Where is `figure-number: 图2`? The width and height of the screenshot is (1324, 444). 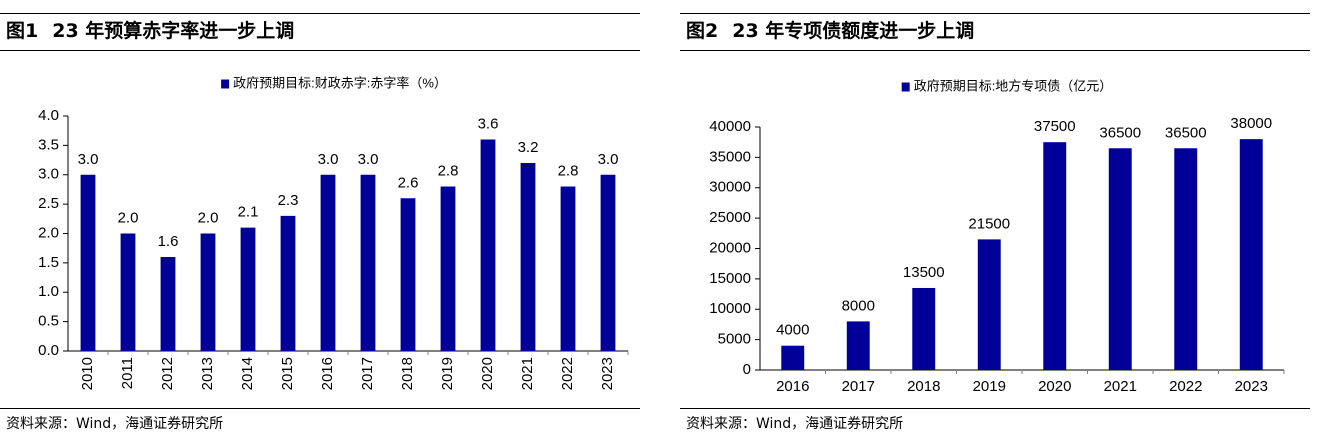
figure-number: 图2 is located at coordinates (702, 31).